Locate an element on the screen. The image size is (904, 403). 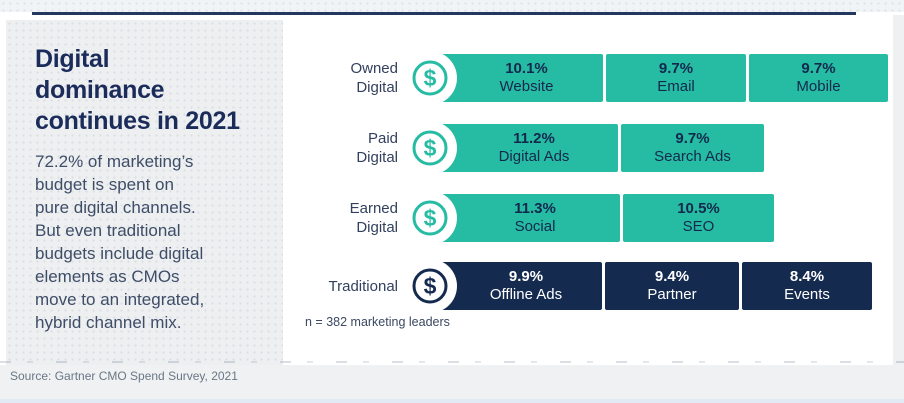
segment-label: Mobile is located at coordinates (818, 86).